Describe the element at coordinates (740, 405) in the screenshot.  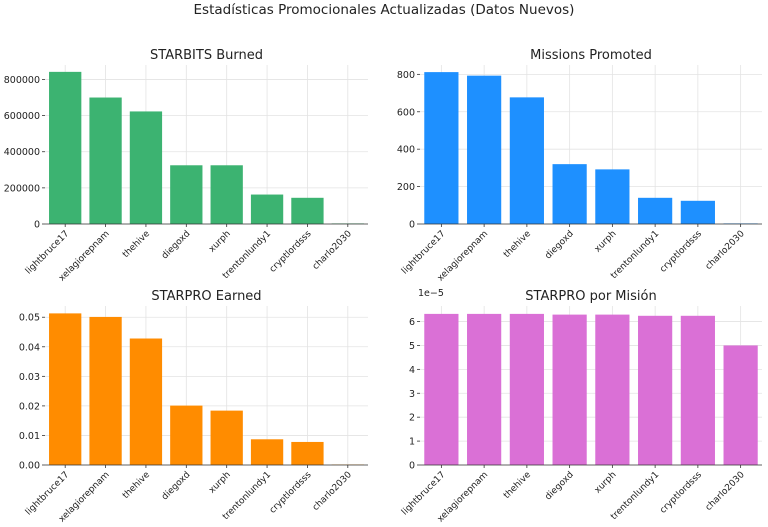
I see `bar-charlo2030` at that location.